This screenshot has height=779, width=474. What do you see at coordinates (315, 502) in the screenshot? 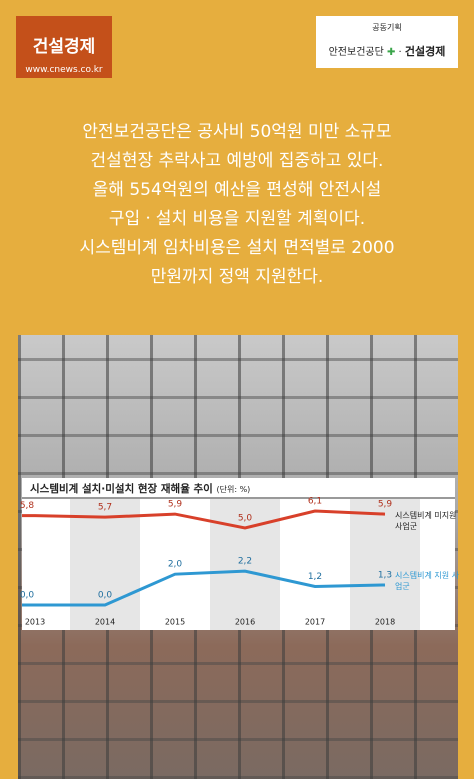
I see `value-label: 6,1` at bounding box center [315, 502].